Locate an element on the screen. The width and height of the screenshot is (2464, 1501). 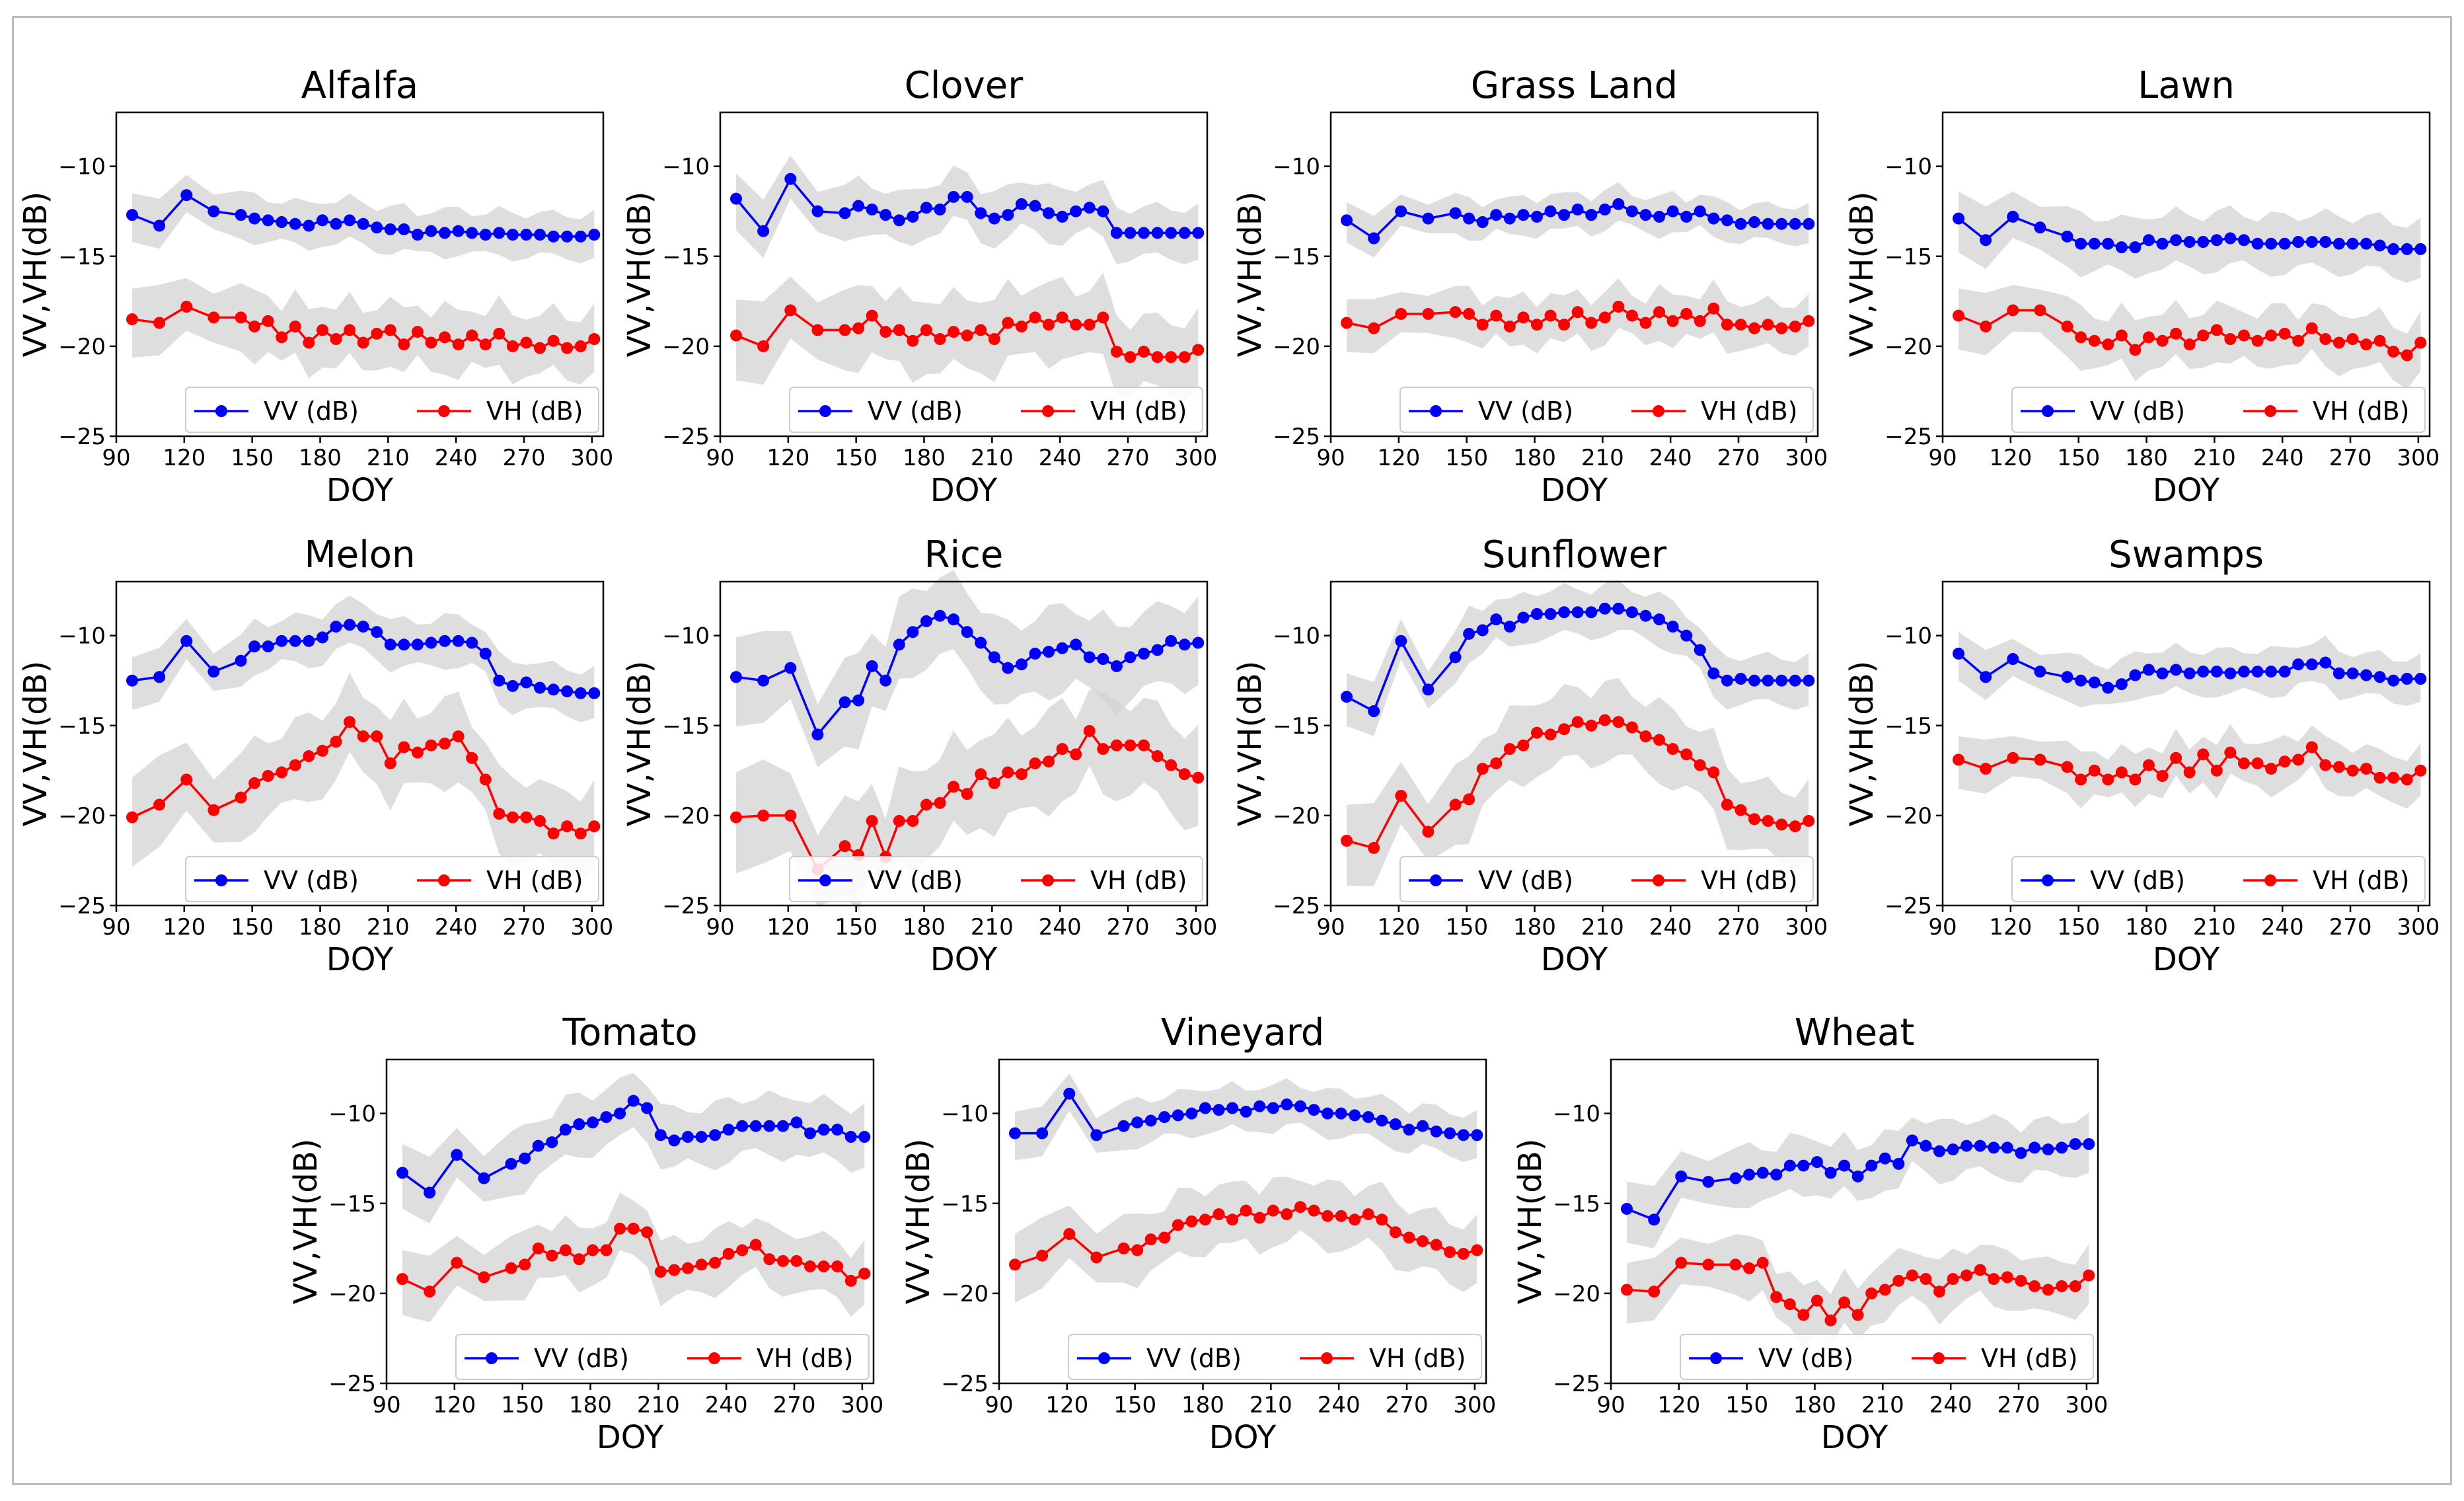
y-tick-label: −25 is located at coordinates (965, 1384).